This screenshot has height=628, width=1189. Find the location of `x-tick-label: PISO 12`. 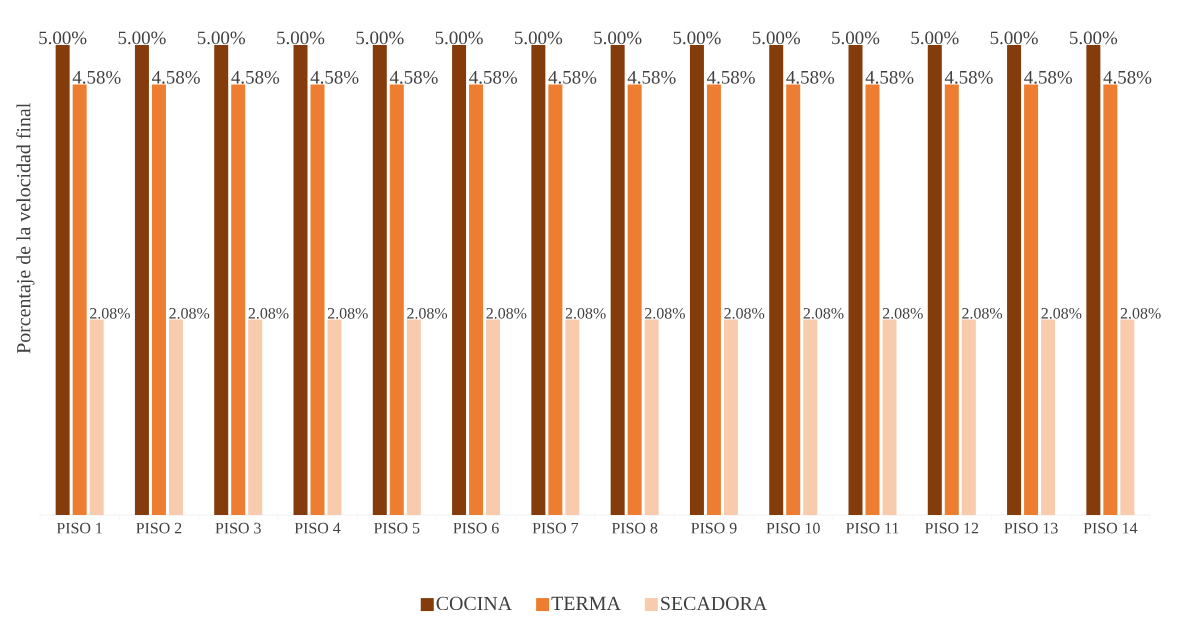

x-tick-label: PISO 12 is located at coordinates (952, 528).